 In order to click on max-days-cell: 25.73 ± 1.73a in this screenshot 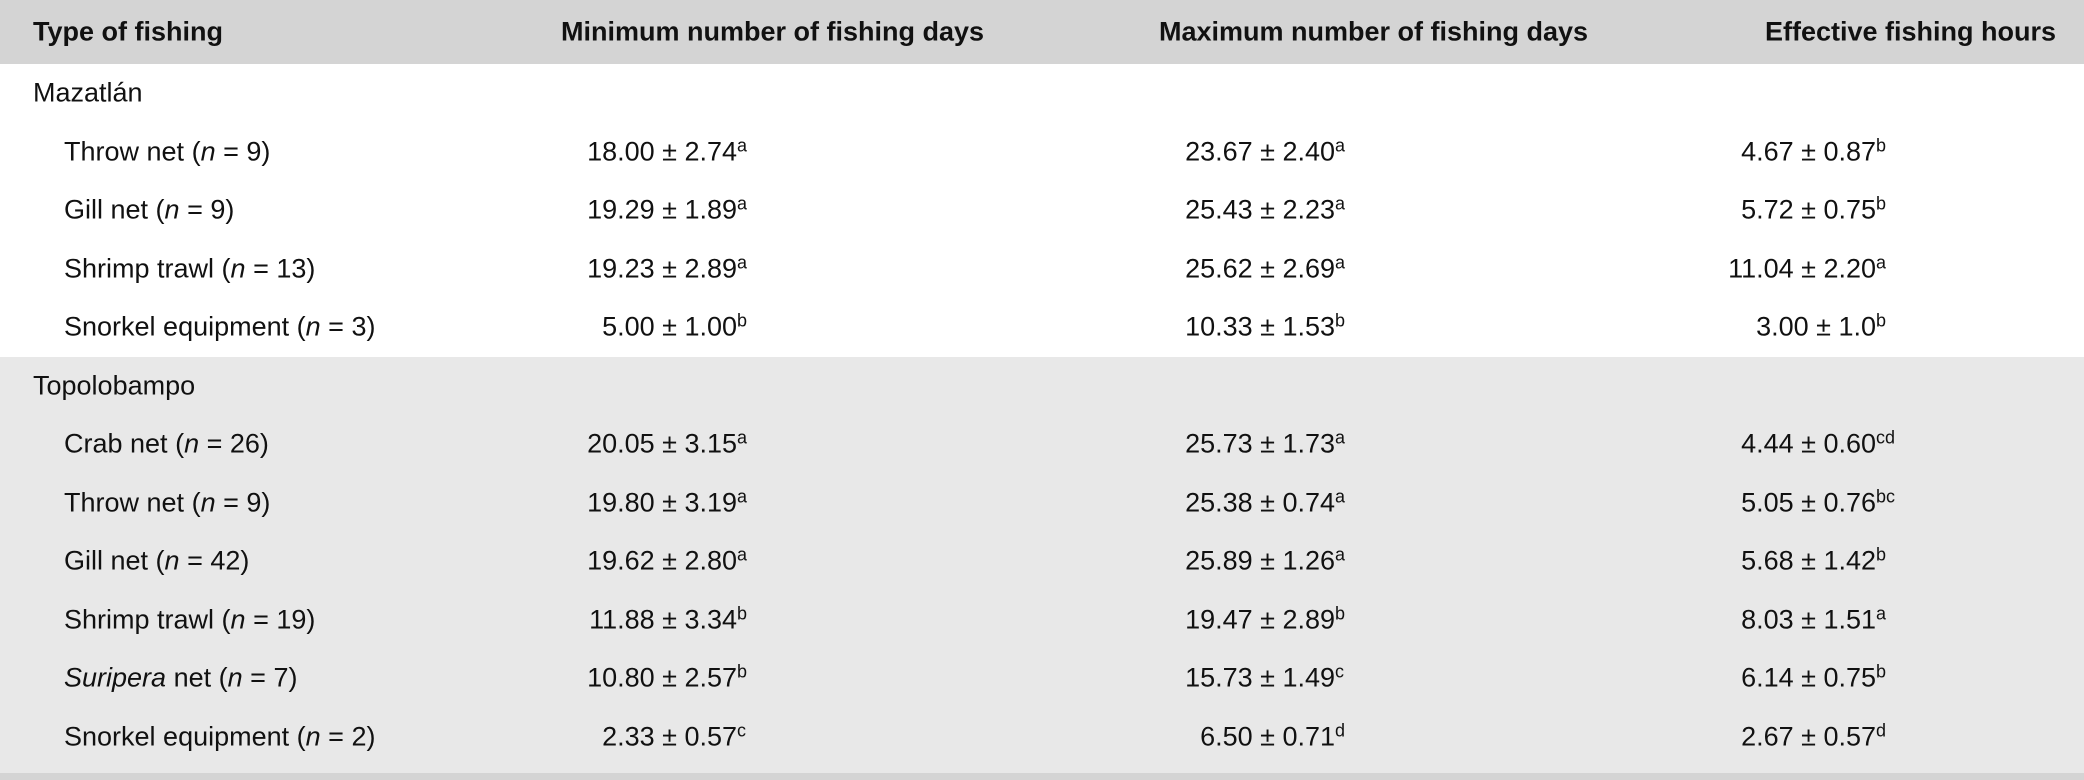, I will do `click(1252, 444)`.